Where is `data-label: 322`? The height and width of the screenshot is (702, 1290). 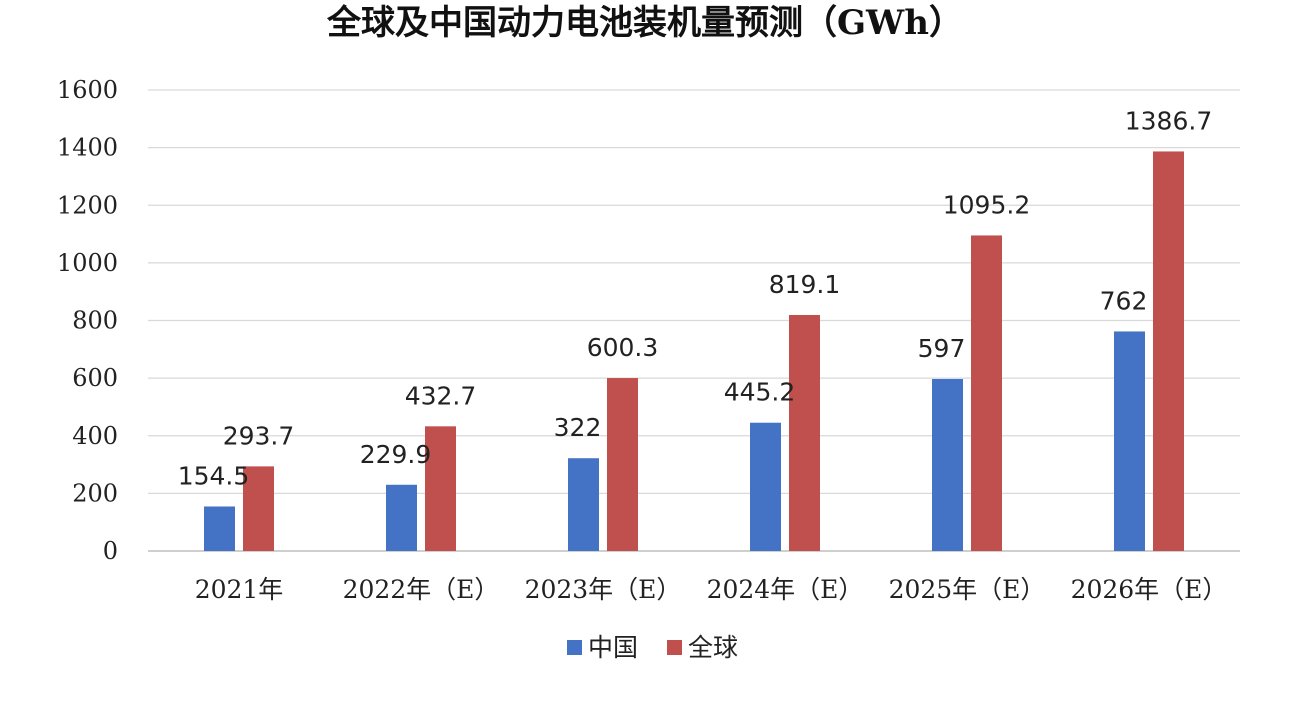
data-label: 322 is located at coordinates (578, 427).